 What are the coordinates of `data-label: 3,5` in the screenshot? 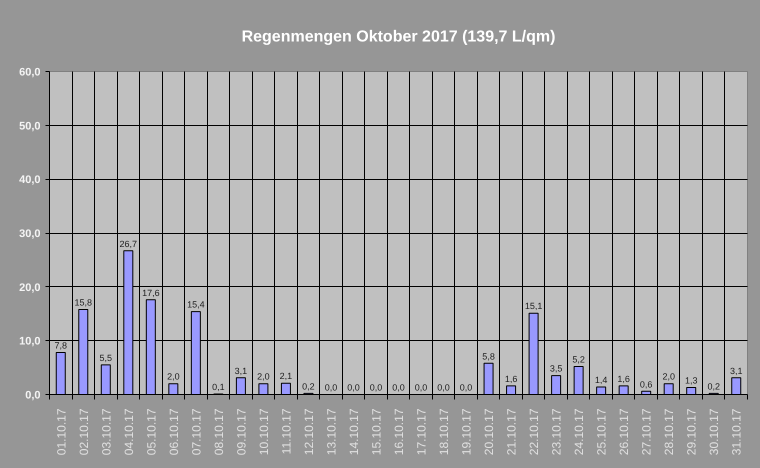 It's located at (556, 369).